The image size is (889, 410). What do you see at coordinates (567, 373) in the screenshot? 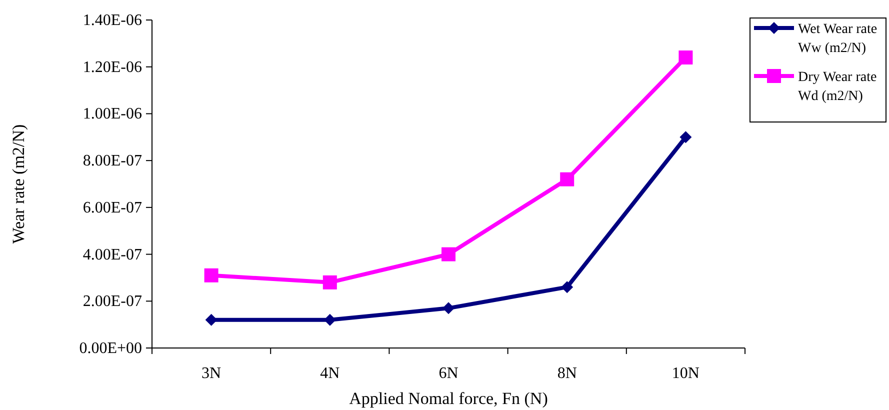
I see `x-tick-label: 8N` at bounding box center [567, 373].